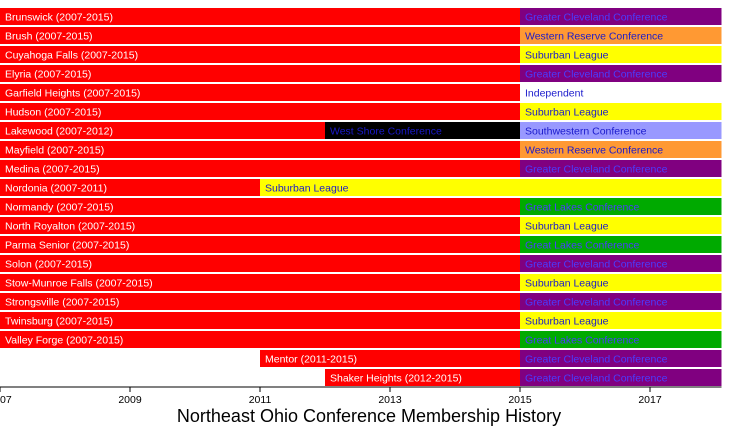  Describe the element at coordinates (386, 131) in the screenshot. I see `segment-label: West Shore Conference` at that location.